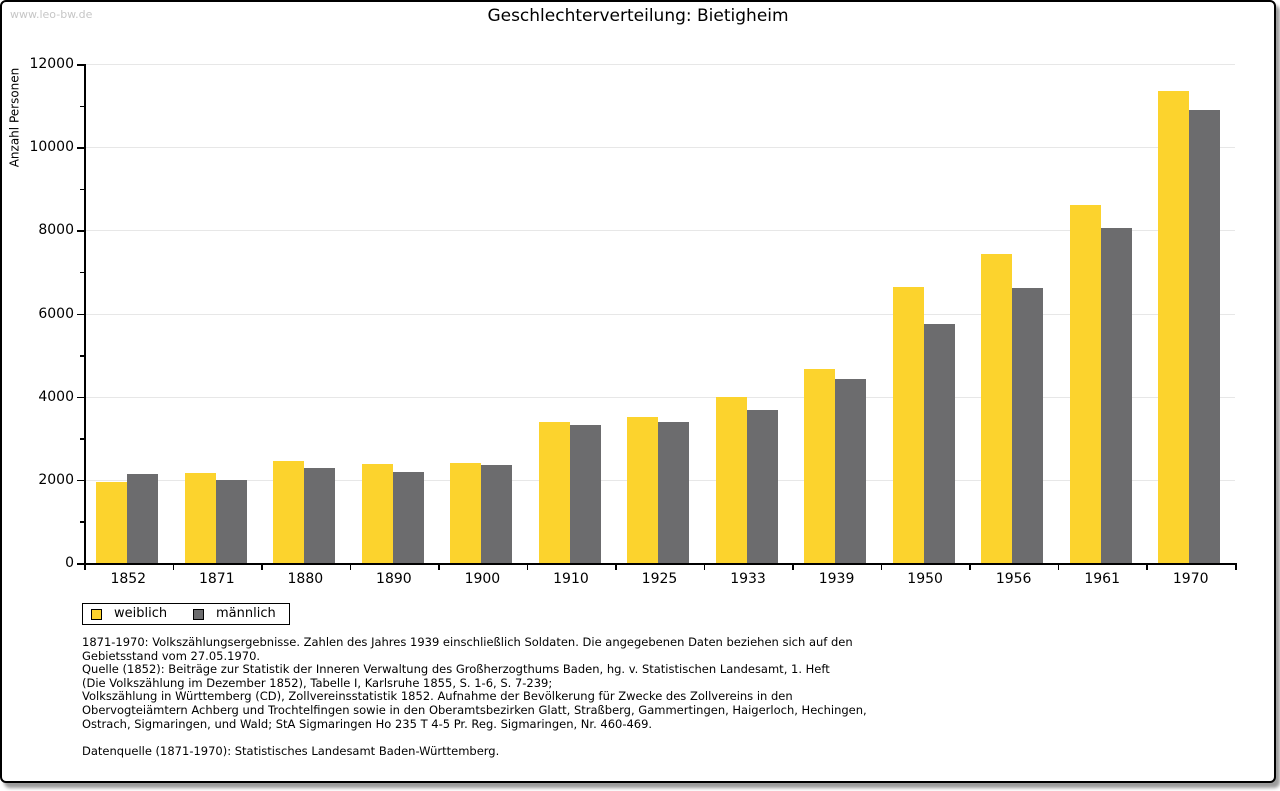  Describe the element at coordinates (56, 313) in the screenshot. I see `y-tick-label-6000: 6000` at that location.